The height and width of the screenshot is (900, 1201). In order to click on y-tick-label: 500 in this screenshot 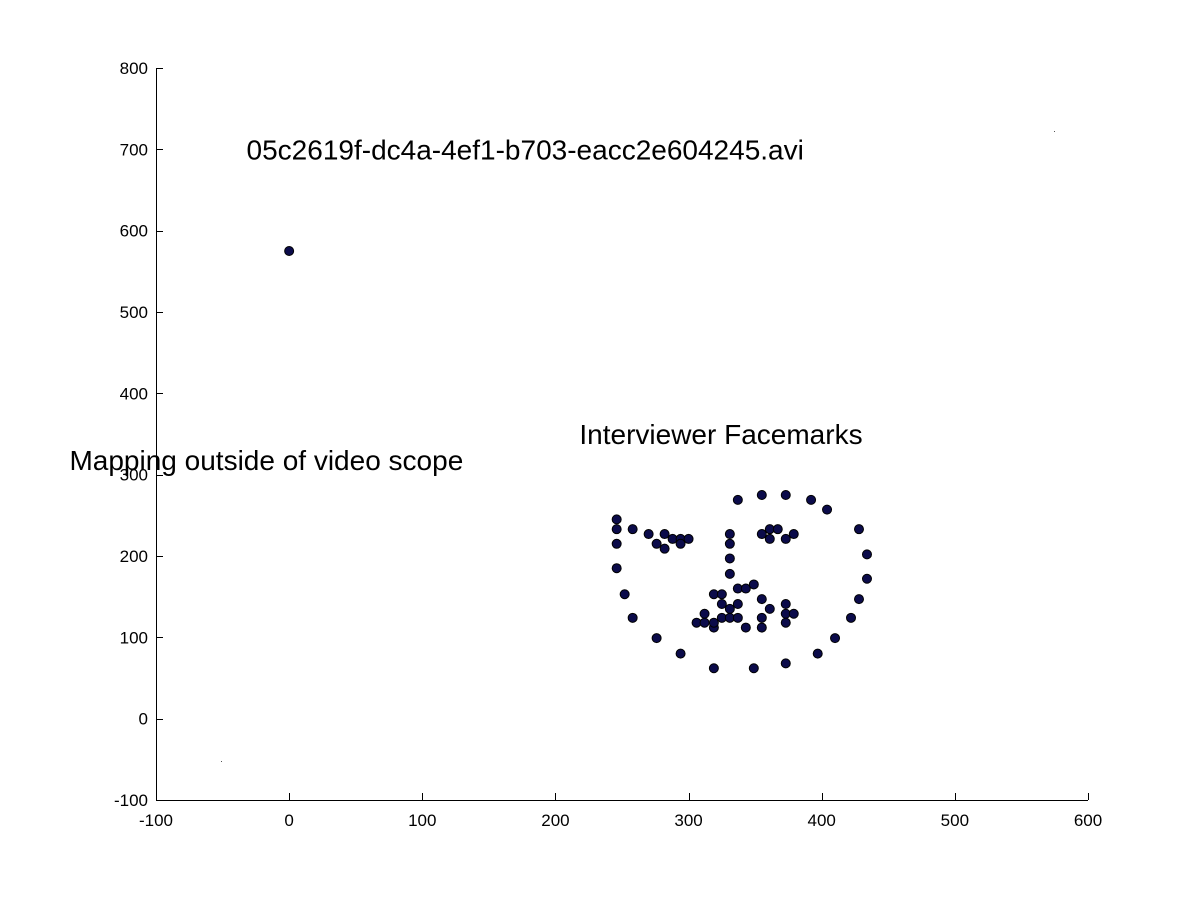, I will do `click(134, 312)`.